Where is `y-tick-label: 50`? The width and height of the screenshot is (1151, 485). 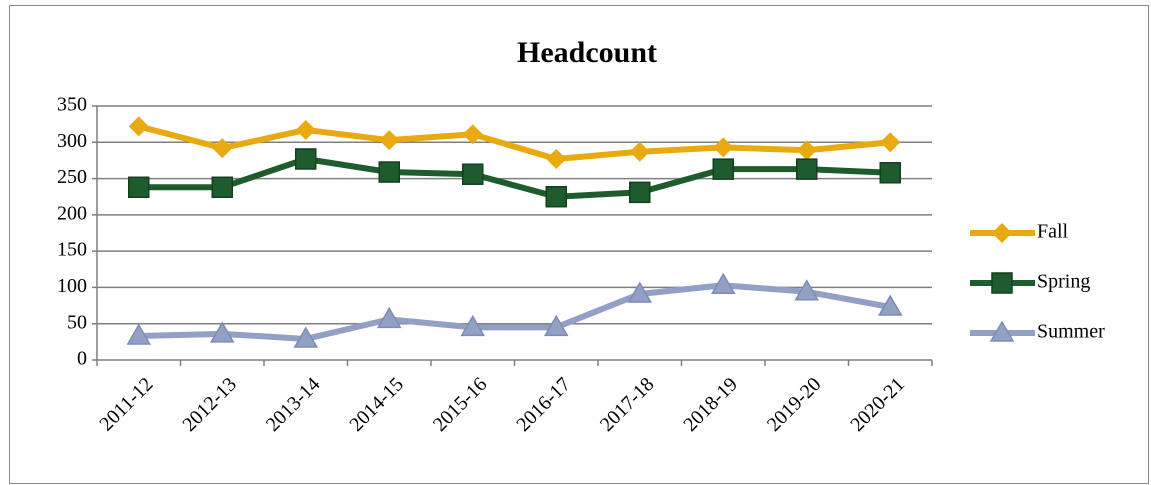 y-tick-label: 50 is located at coordinates (77, 322).